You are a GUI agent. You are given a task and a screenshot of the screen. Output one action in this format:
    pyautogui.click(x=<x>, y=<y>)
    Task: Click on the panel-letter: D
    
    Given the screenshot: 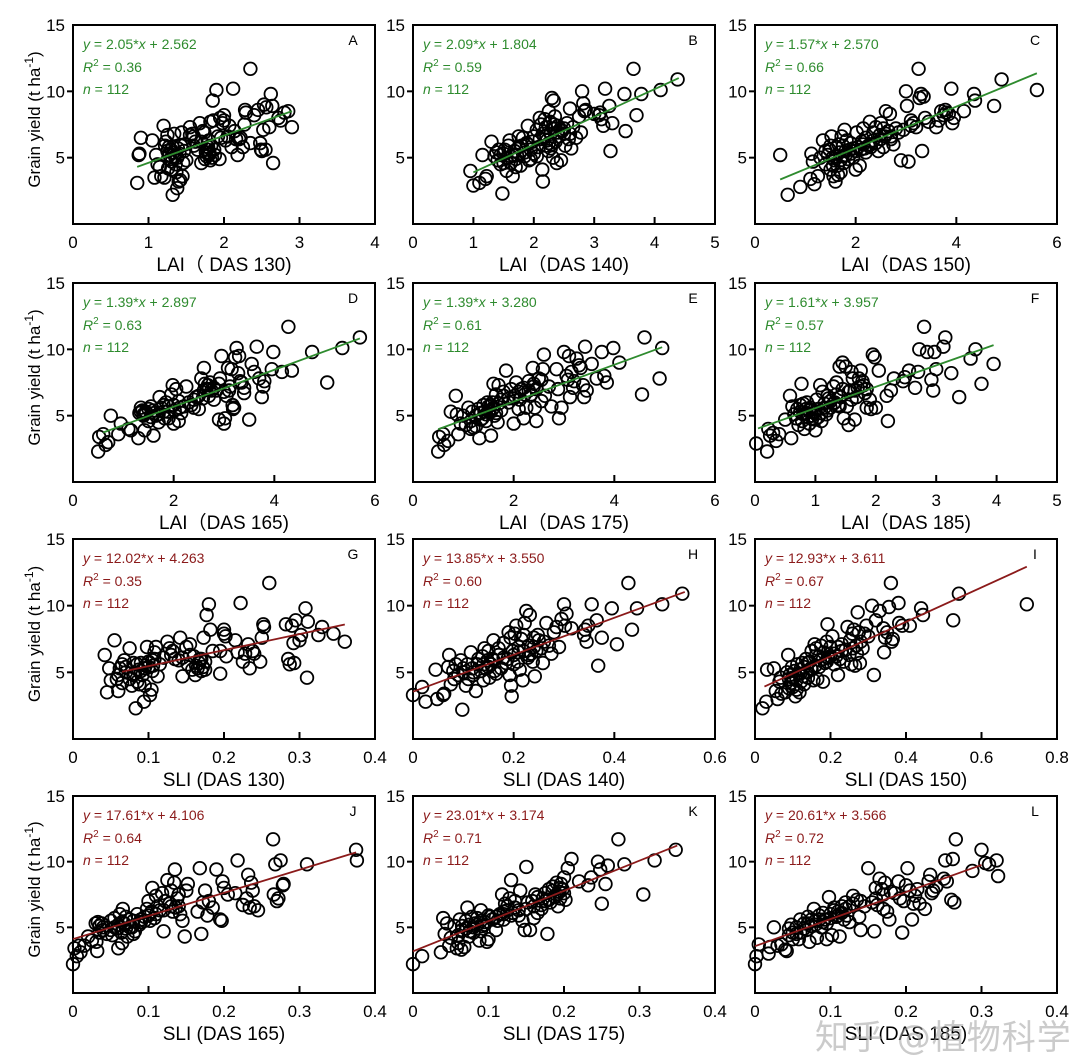 What is the action you would take?
    pyautogui.click(x=353, y=298)
    